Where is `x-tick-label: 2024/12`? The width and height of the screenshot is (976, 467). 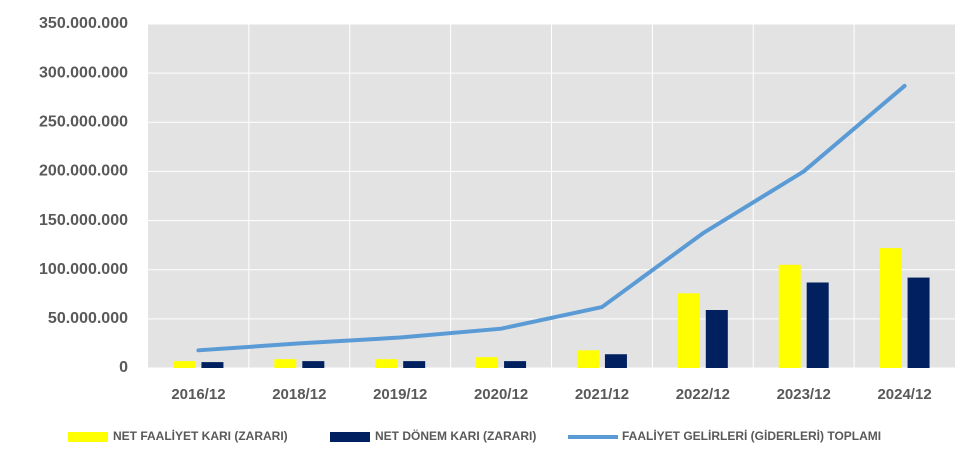
x-tick-label: 2024/12 is located at coordinates (904, 394).